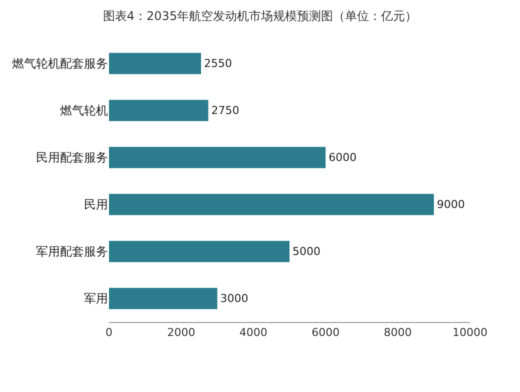 The height and width of the screenshot is (392, 520). What do you see at coordinates (470, 333) in the screenshot?
I see `x-tick-label: 10000` at bounding box center [470, 333].